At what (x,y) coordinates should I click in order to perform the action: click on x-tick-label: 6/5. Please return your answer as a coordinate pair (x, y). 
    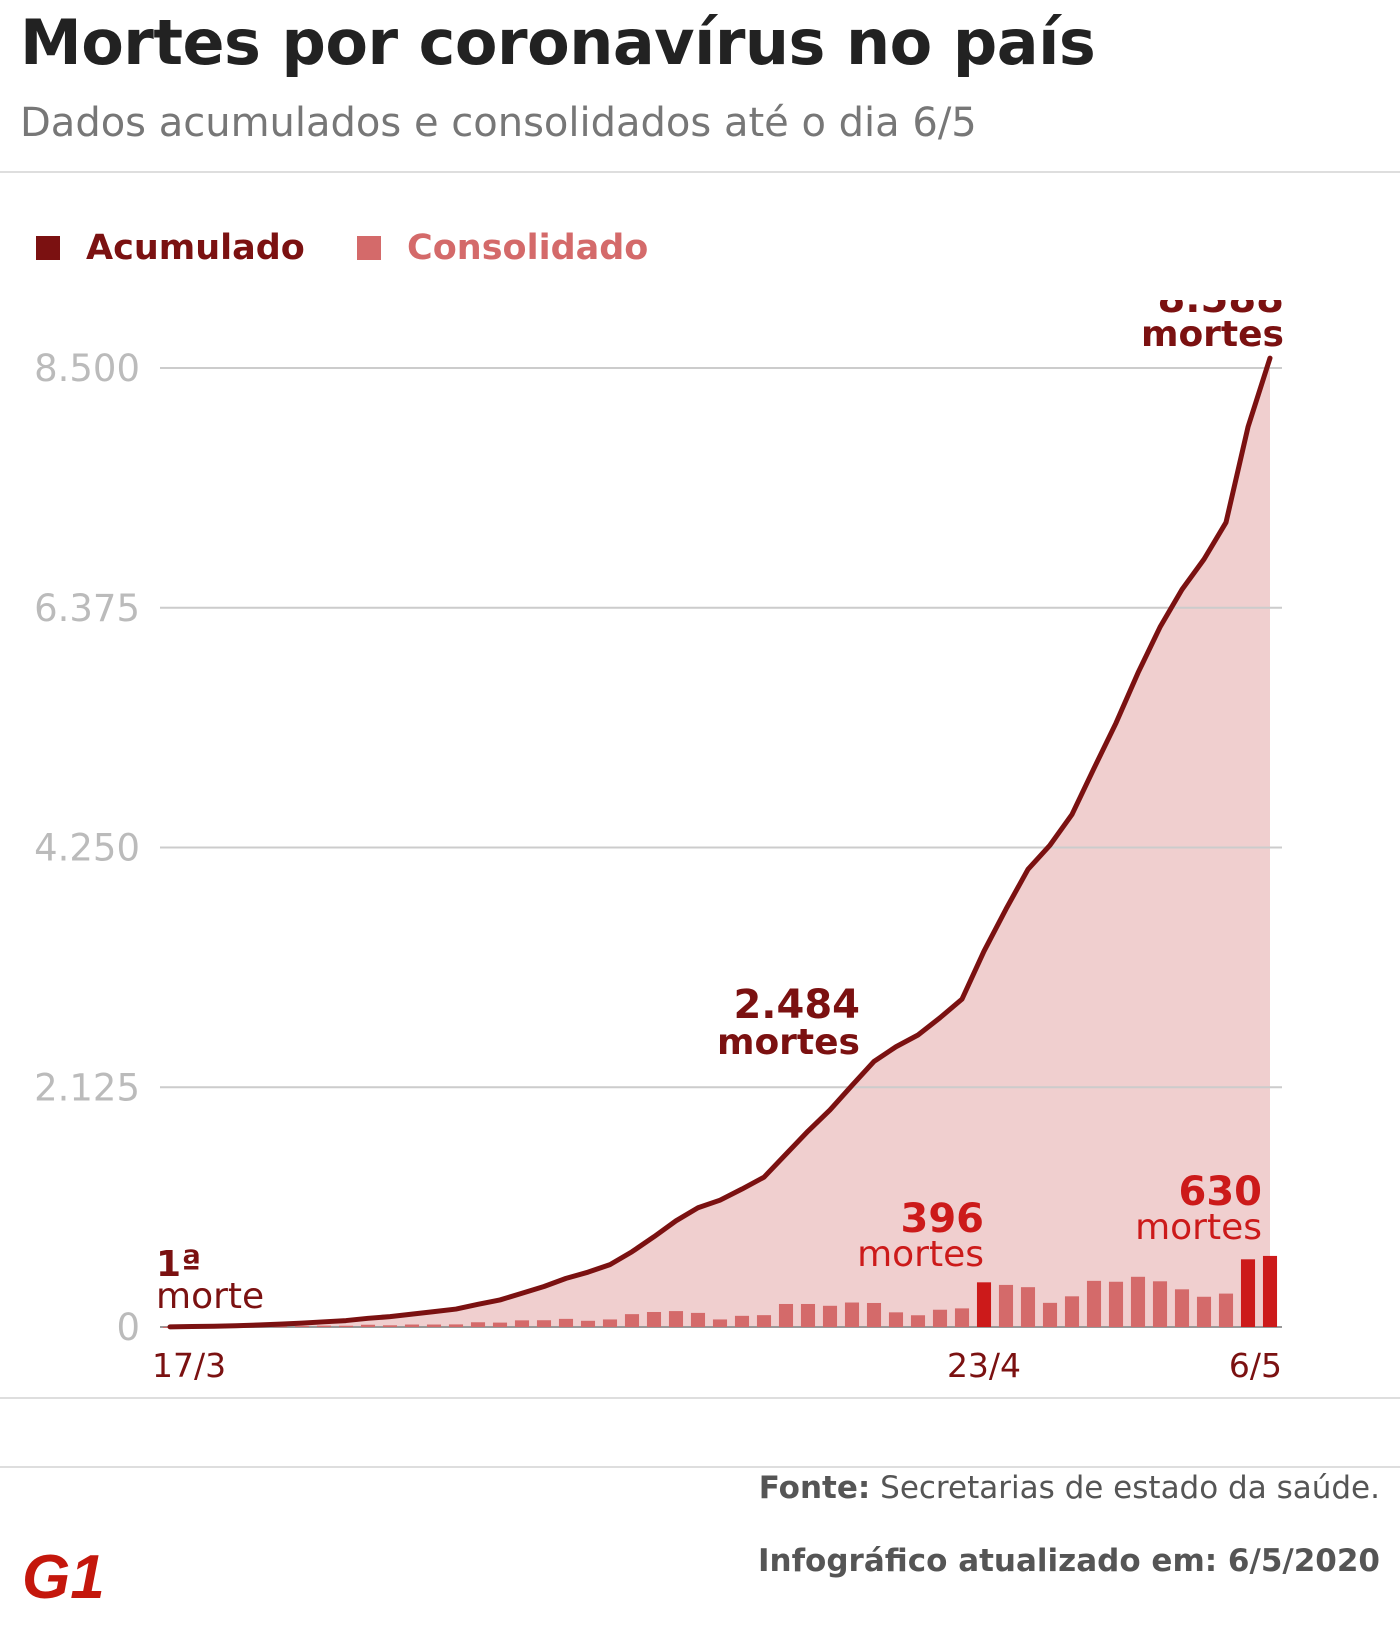
    Looking at the image, I should click on (1255, 1365).